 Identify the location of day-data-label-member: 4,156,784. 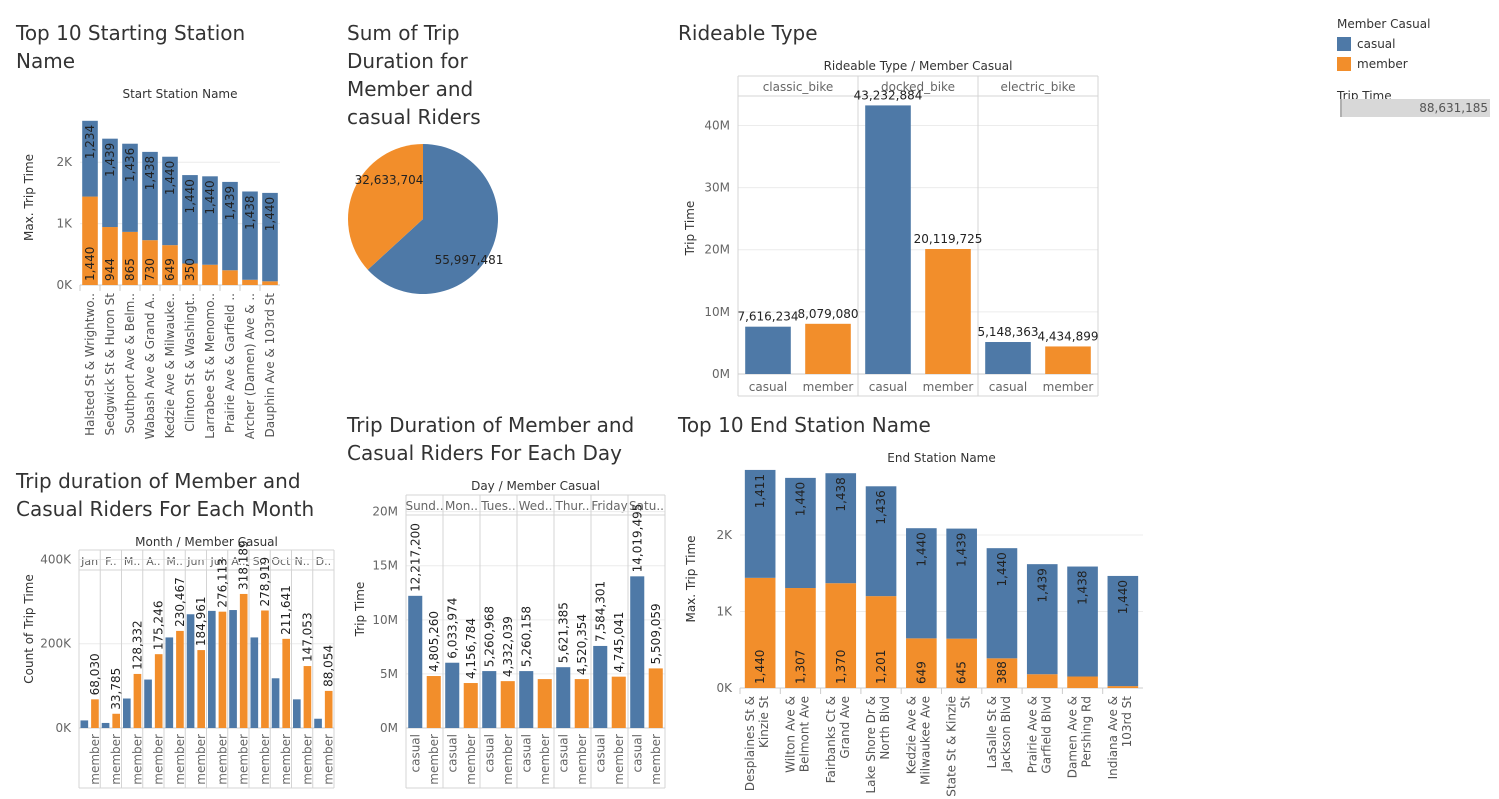
(471, 648).